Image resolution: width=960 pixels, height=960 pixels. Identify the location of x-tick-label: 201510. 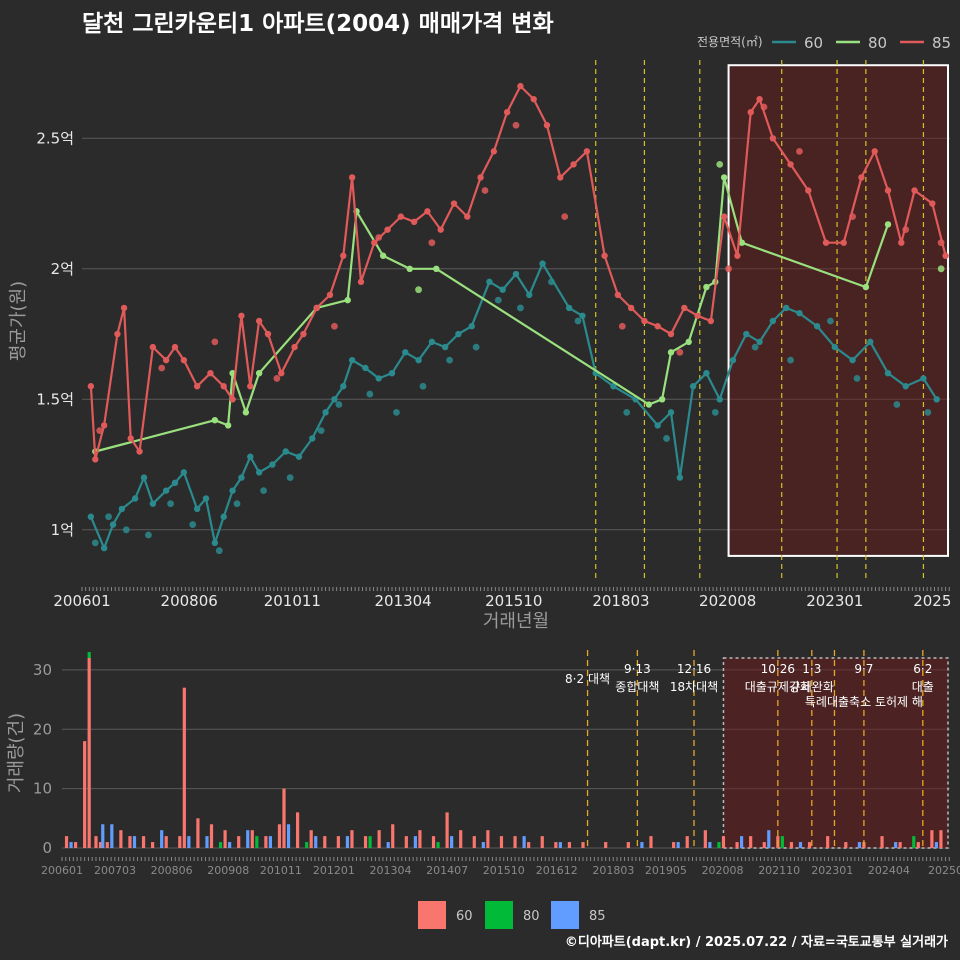
(513, 601).